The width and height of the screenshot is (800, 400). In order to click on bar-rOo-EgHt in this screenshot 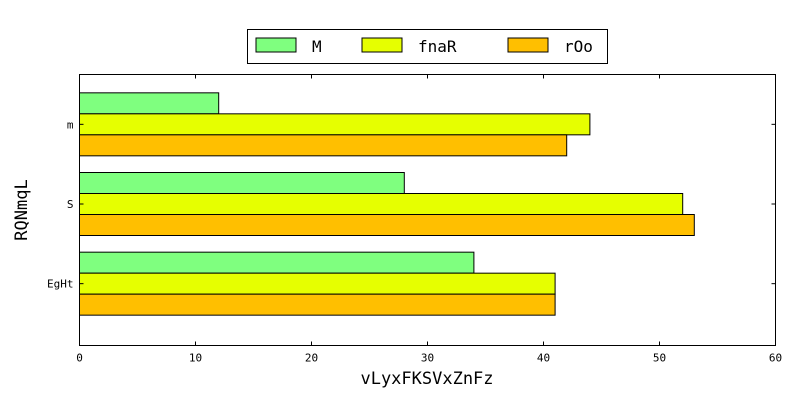, I will do `click(317, 304)`.